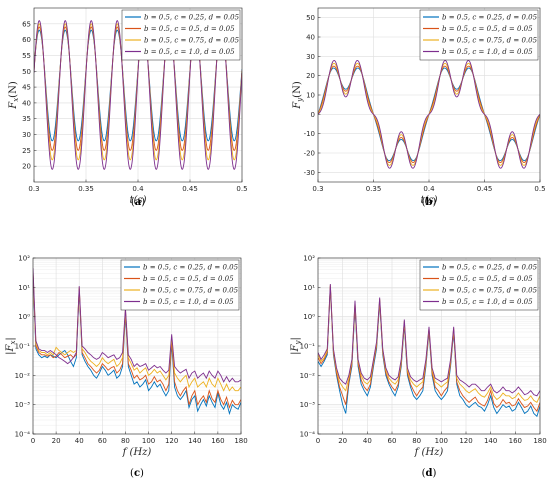 Image resolution: width=550 pixels, height=484 pixels. What do you see at coordinates (194, 441) in the screenshot?
I see `x-tick-label: 140` at bounding box center [194, 441].